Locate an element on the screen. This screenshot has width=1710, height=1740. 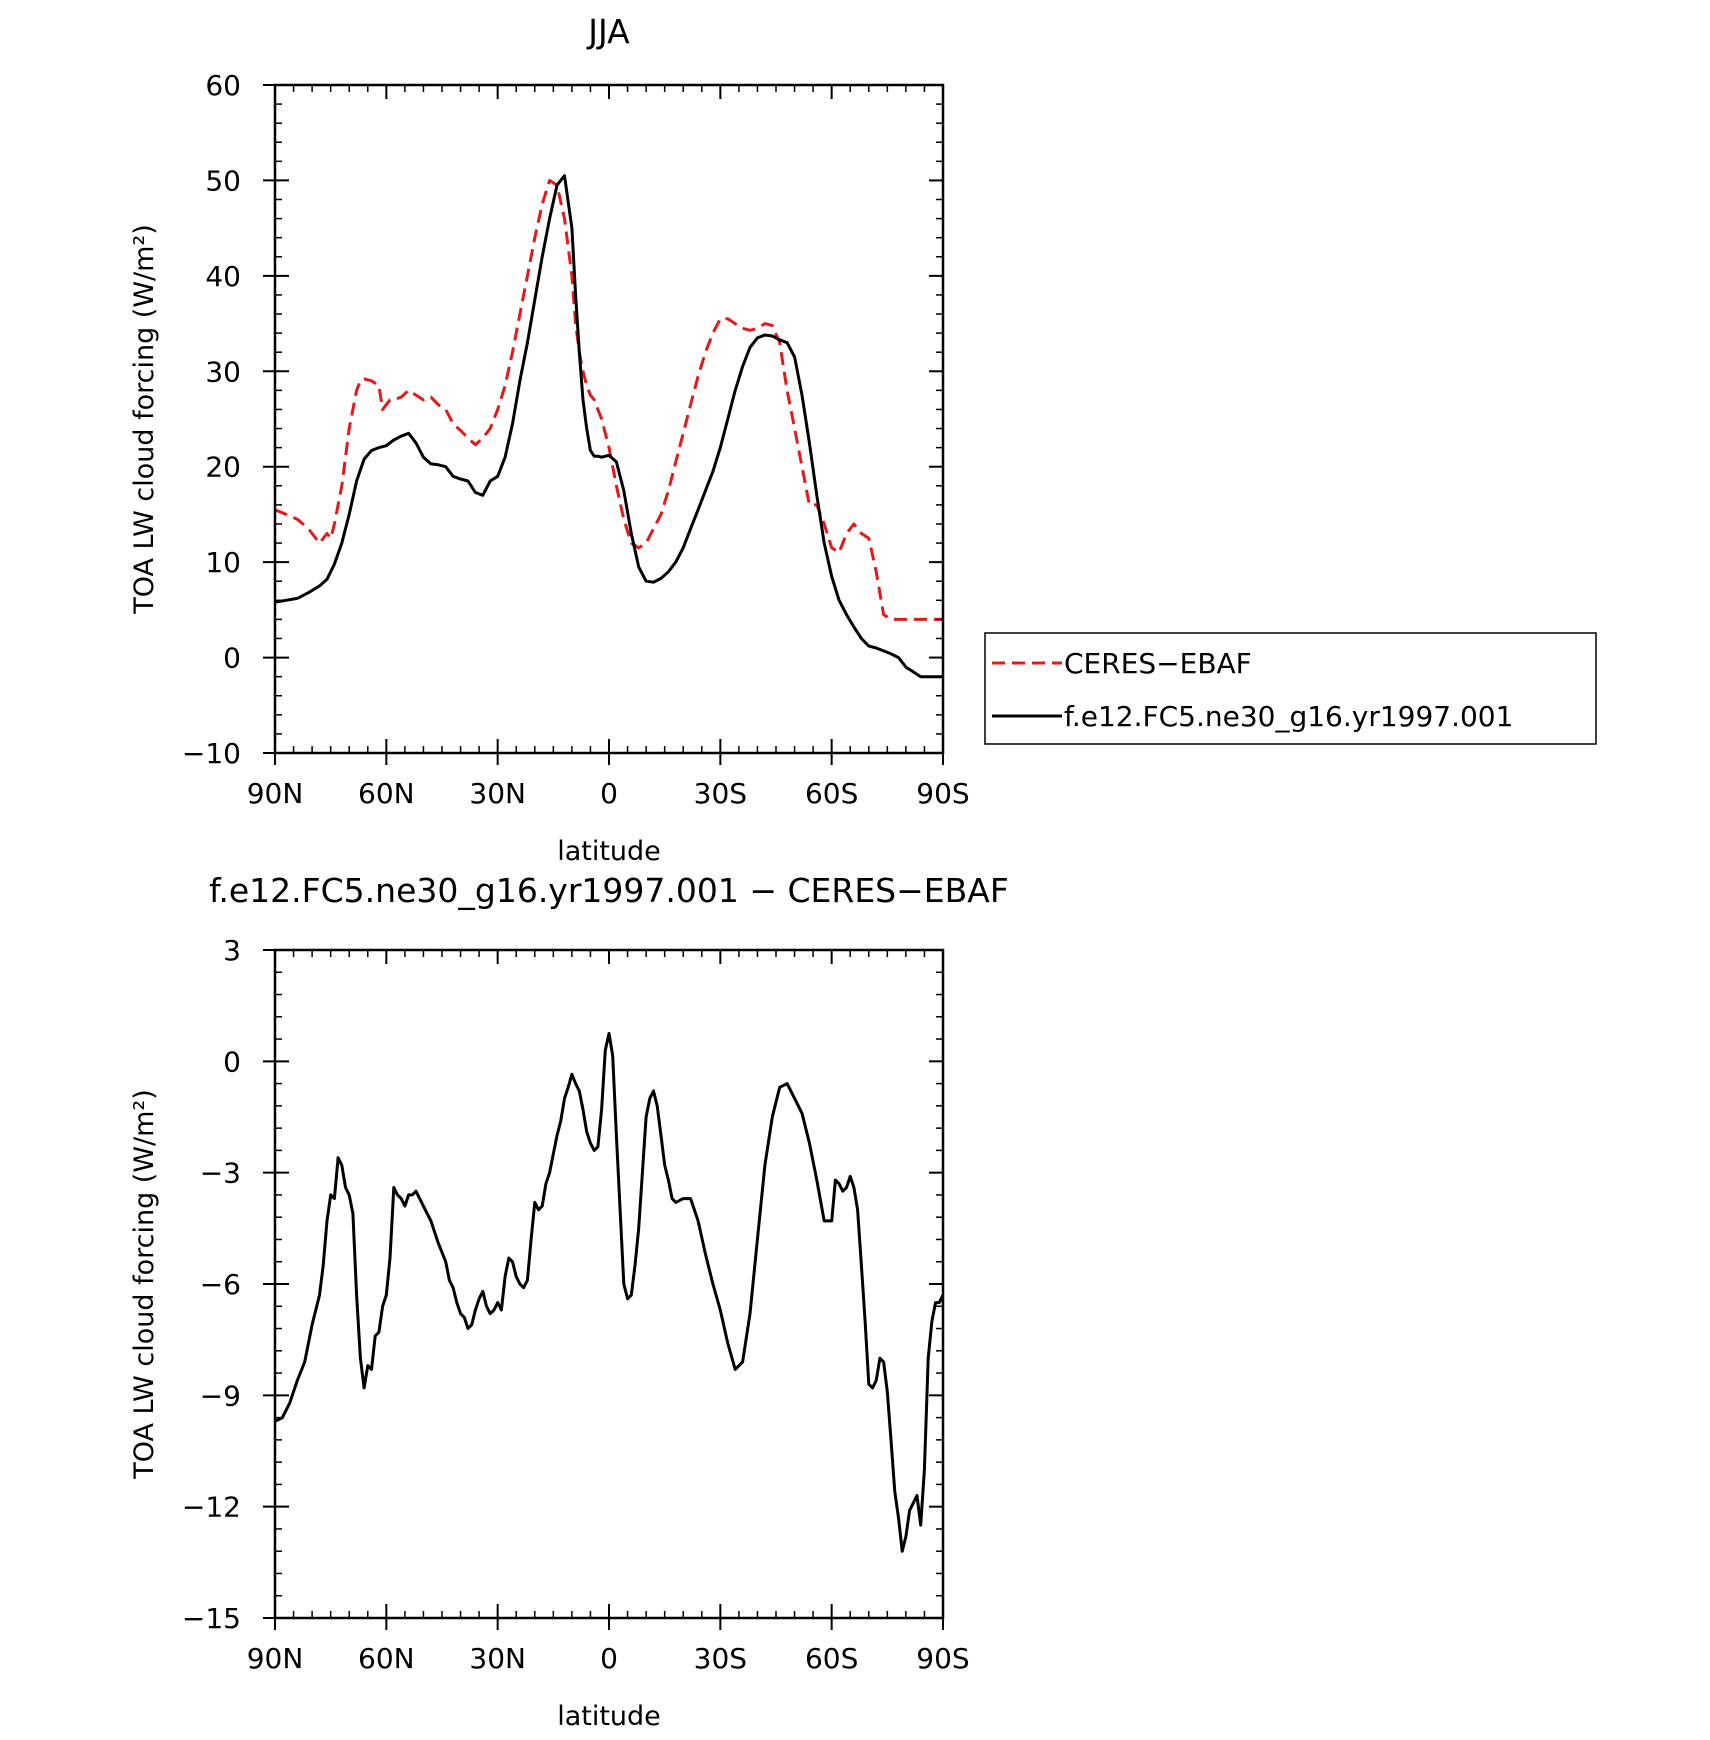
bottom-x-tick-label: 60S is located at coordinates (831, 1658).